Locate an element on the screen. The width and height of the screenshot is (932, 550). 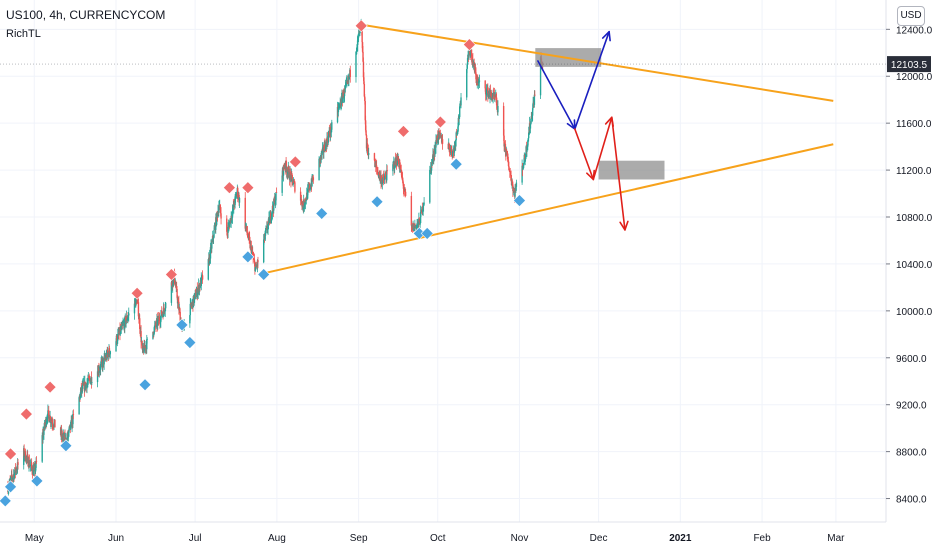
last-price-label: 12103.5 is located at coordinates (909, 65).